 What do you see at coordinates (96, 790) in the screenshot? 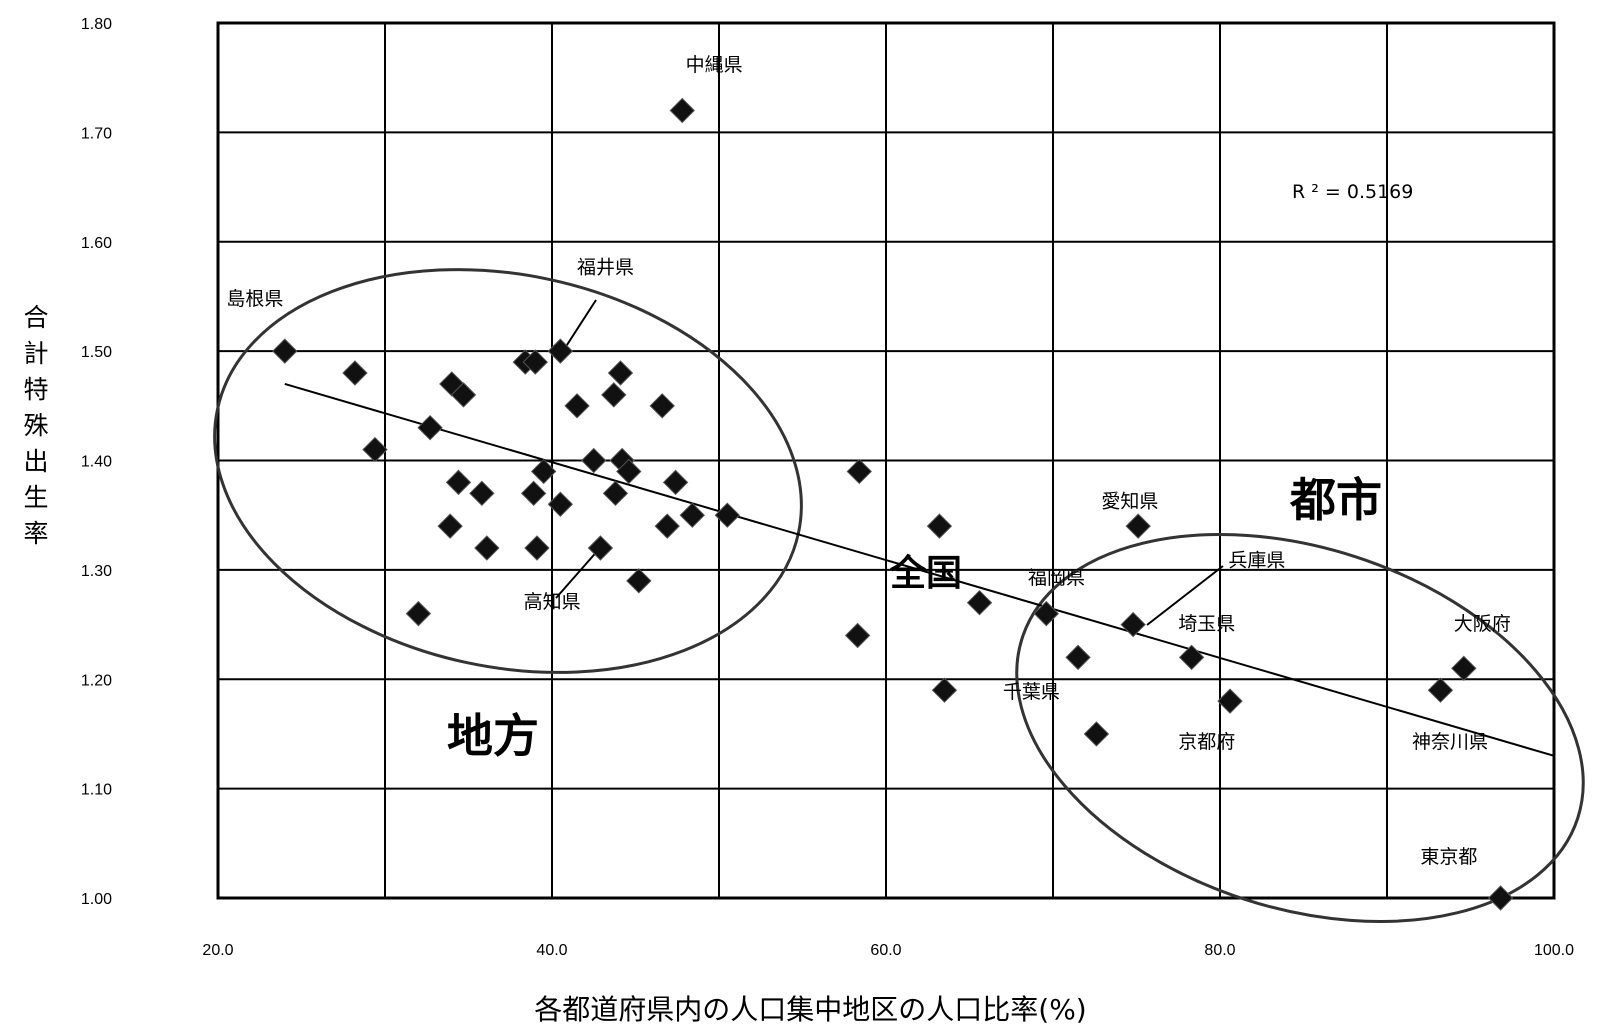
I see `y-tick-label: 1.10` at bounding box center [96, 790].